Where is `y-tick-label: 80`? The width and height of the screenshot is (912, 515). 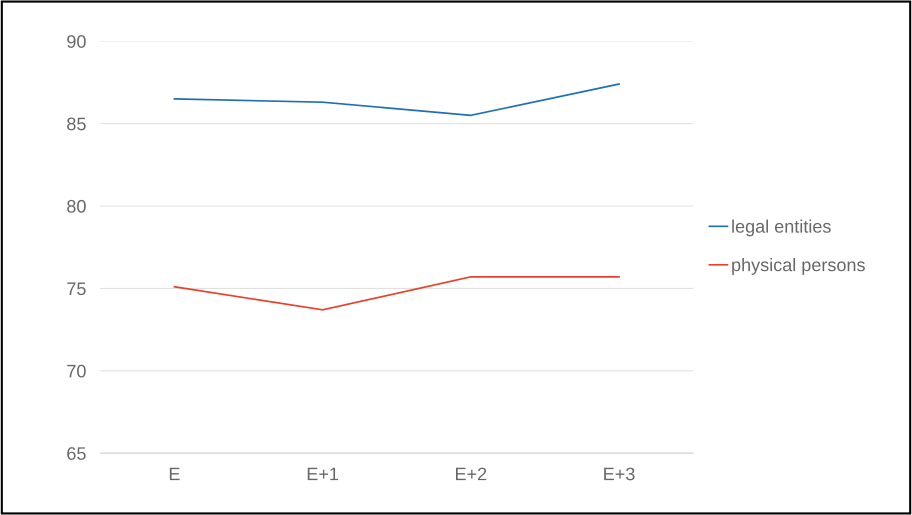 y-tick-label: 80 is located at coordinates (76, 206).